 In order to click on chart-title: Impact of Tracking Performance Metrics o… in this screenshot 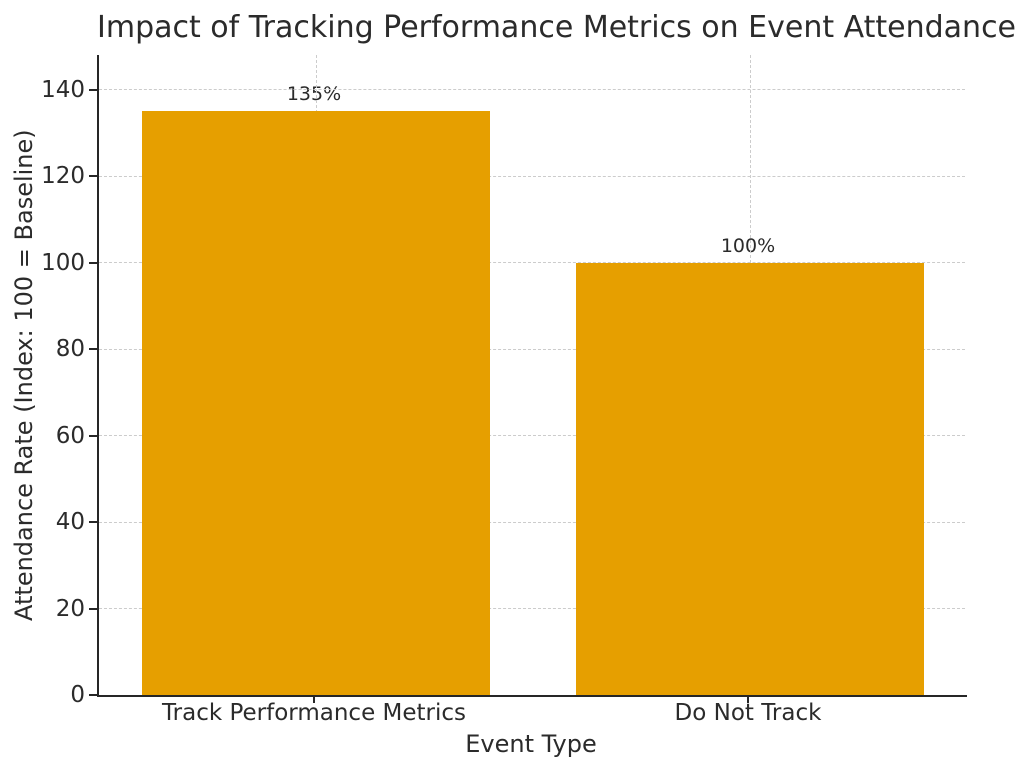, I will do `click(557, 27)`.